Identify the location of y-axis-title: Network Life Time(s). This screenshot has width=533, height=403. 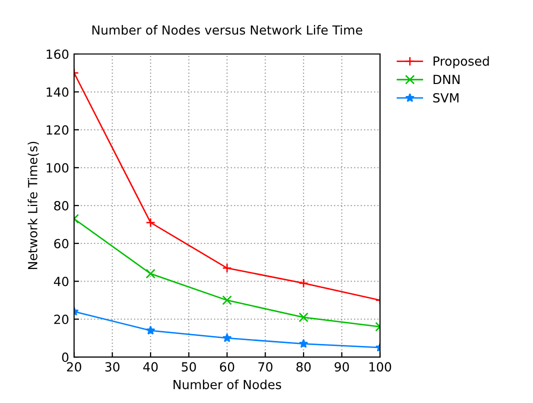
(33, 206).